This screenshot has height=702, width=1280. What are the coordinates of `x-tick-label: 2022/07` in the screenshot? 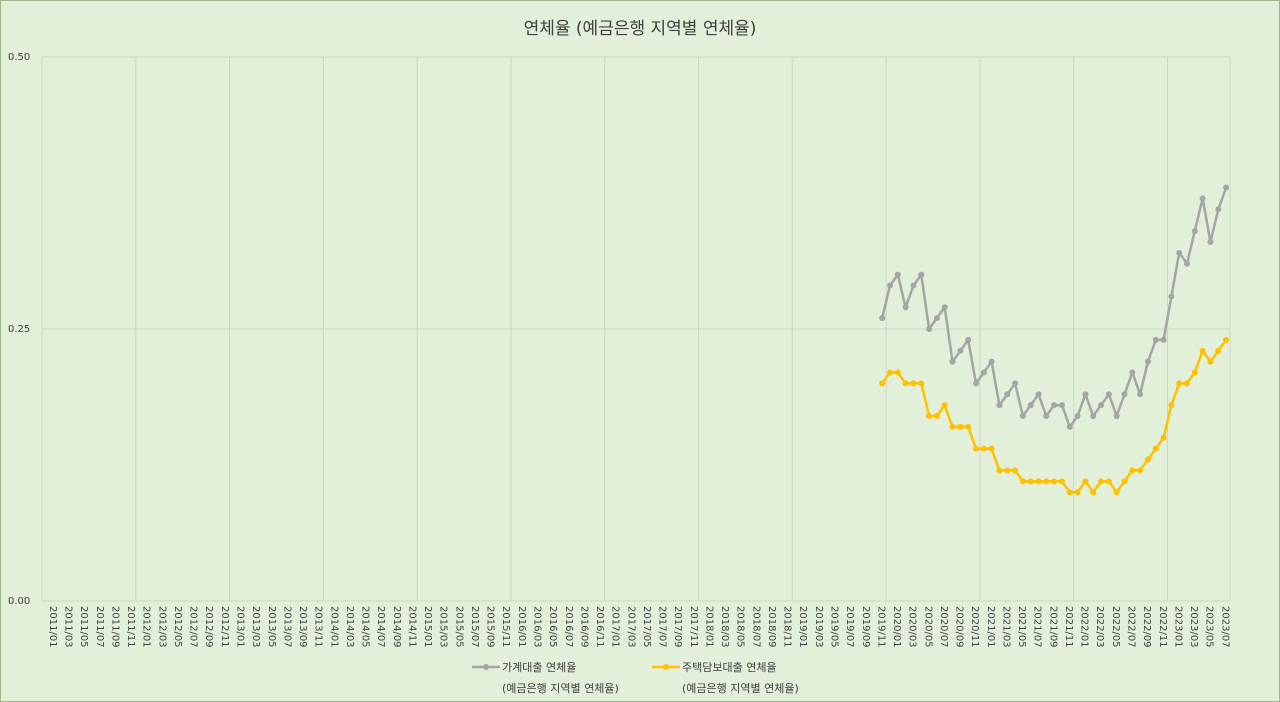 It's located at (1130, 627).